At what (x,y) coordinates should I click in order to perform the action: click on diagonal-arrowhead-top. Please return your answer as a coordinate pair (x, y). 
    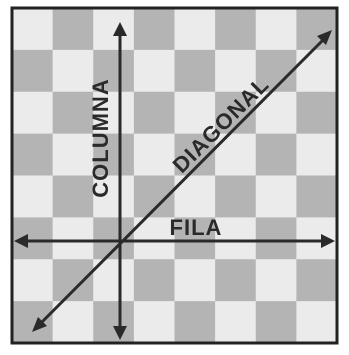
    Looking at the image, I should click on (324, 37).